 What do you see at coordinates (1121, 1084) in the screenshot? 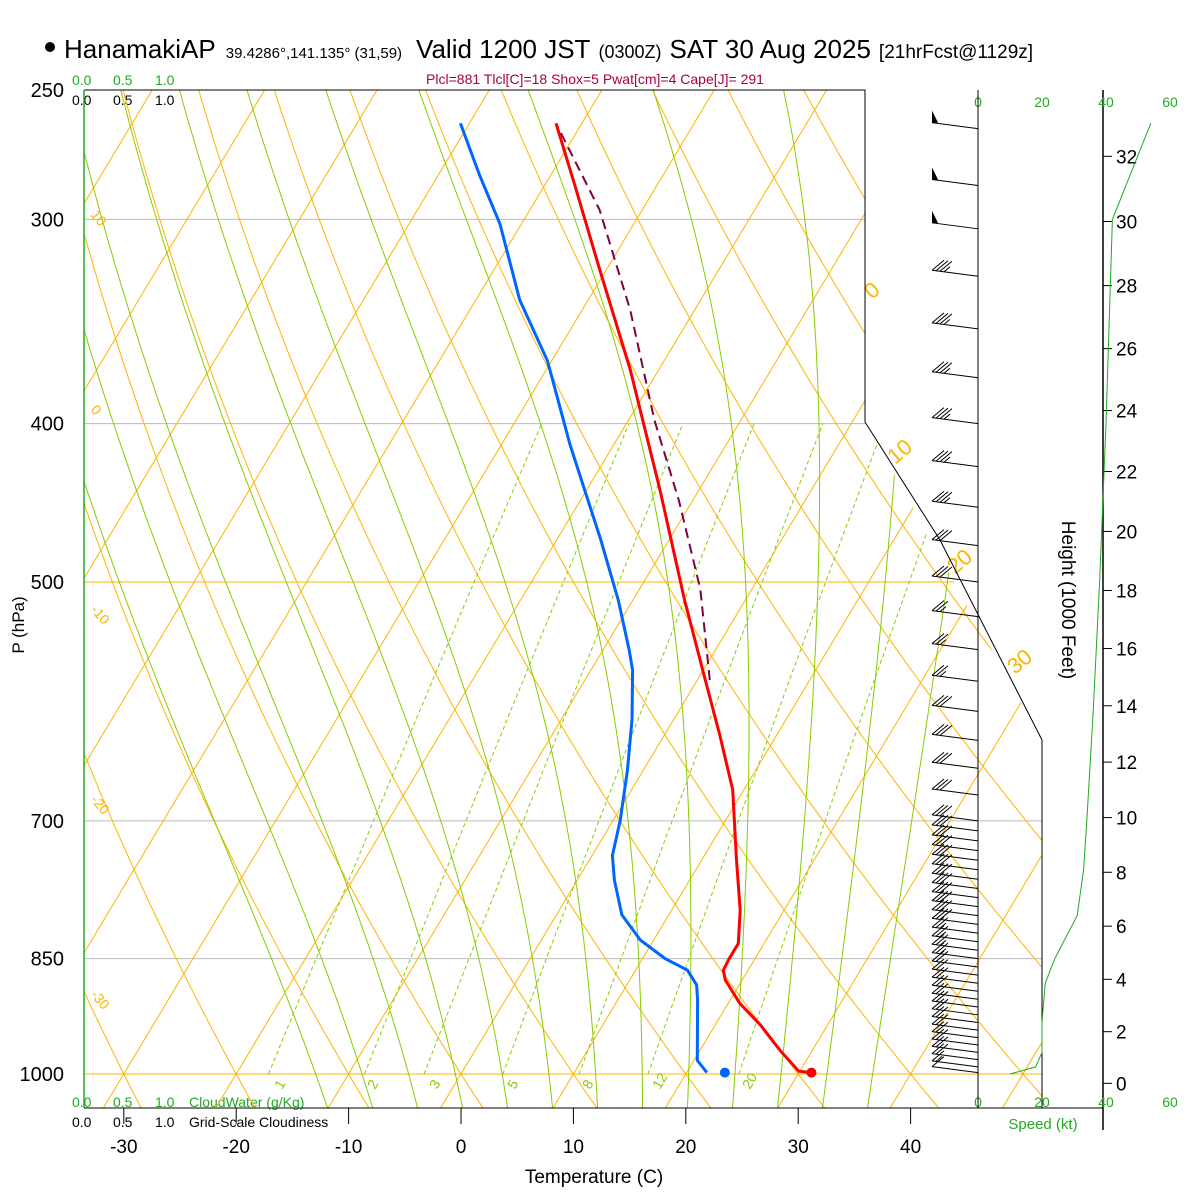
I see `height-tick-label: 0` at bounding box center [1121, 1084].